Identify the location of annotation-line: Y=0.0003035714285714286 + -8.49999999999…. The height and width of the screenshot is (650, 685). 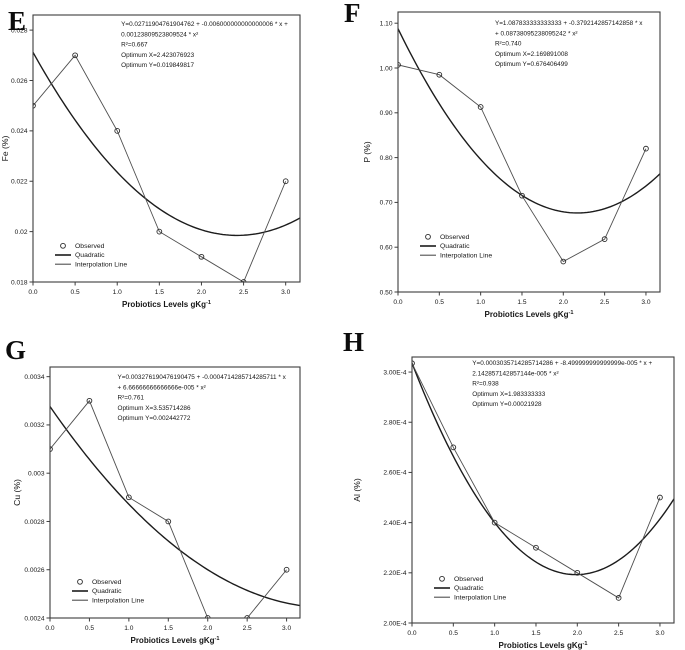
(562, 363).